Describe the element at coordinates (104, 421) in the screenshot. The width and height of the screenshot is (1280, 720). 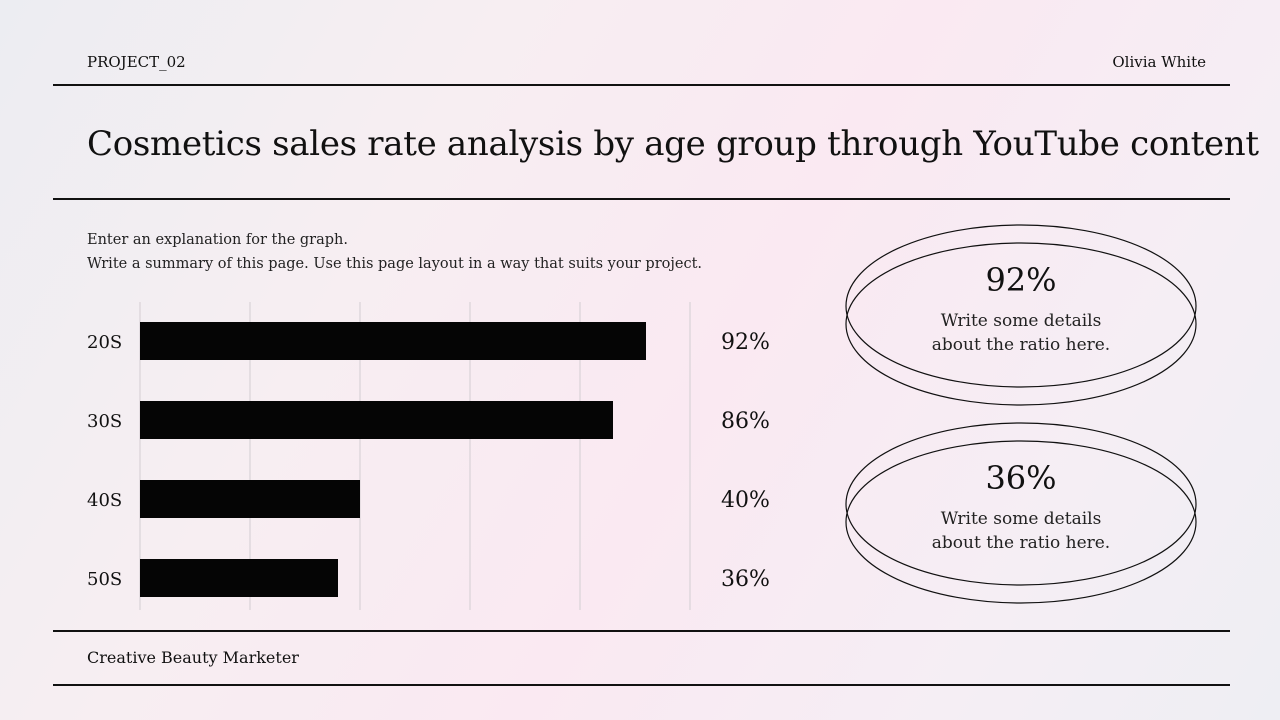
I see `category-label: 30S` at that location.